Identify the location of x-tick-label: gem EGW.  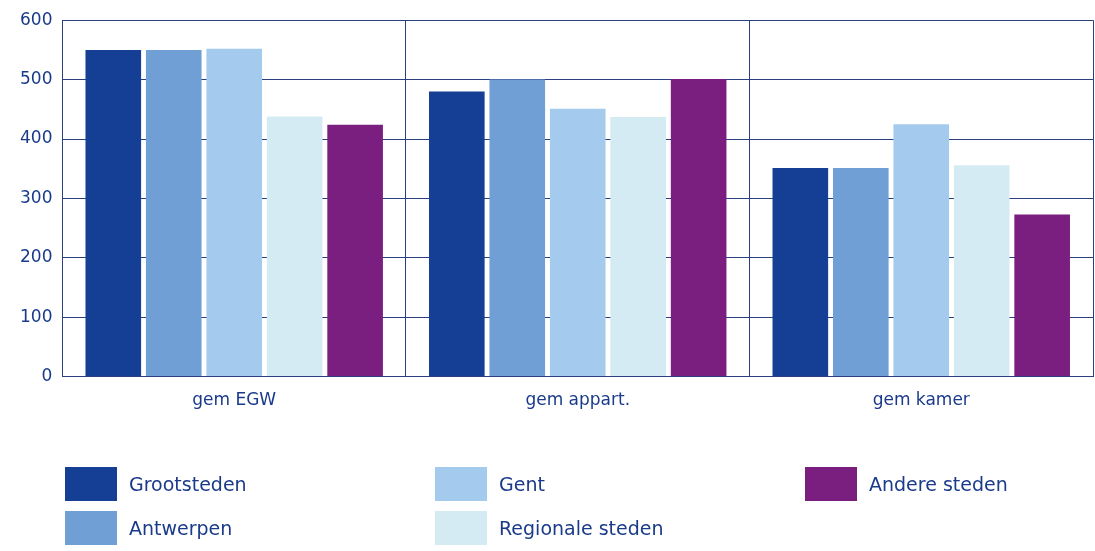
(234, 399).